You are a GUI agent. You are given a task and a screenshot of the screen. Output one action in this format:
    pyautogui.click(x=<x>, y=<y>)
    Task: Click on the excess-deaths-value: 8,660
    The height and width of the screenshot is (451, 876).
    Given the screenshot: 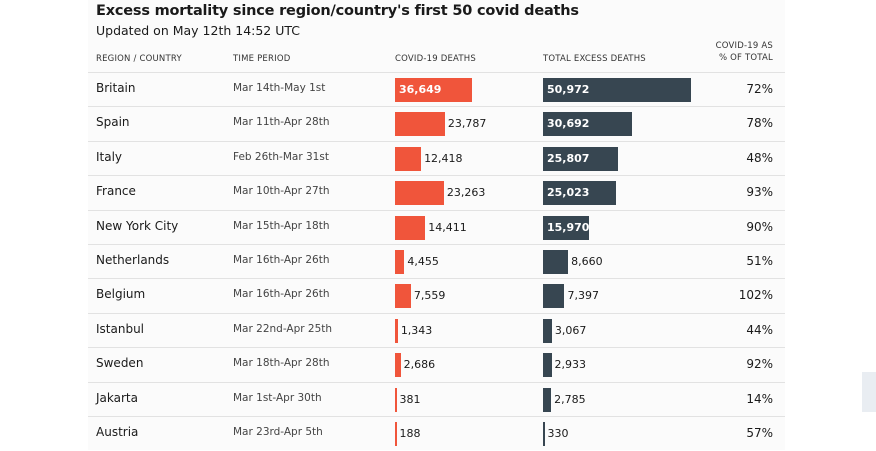 What is the action you would take?
    pyautogui.click(x=587, y=261)
    